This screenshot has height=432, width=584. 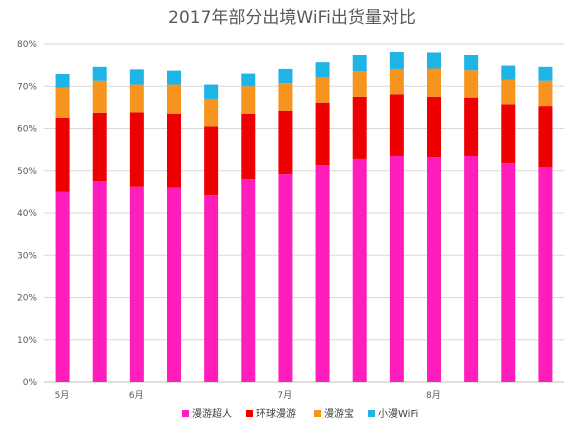 What do you see at coordinates (27, 256) in the screenshot?
I see `y-tick-label: 30%` at bounding box center [27, 256].